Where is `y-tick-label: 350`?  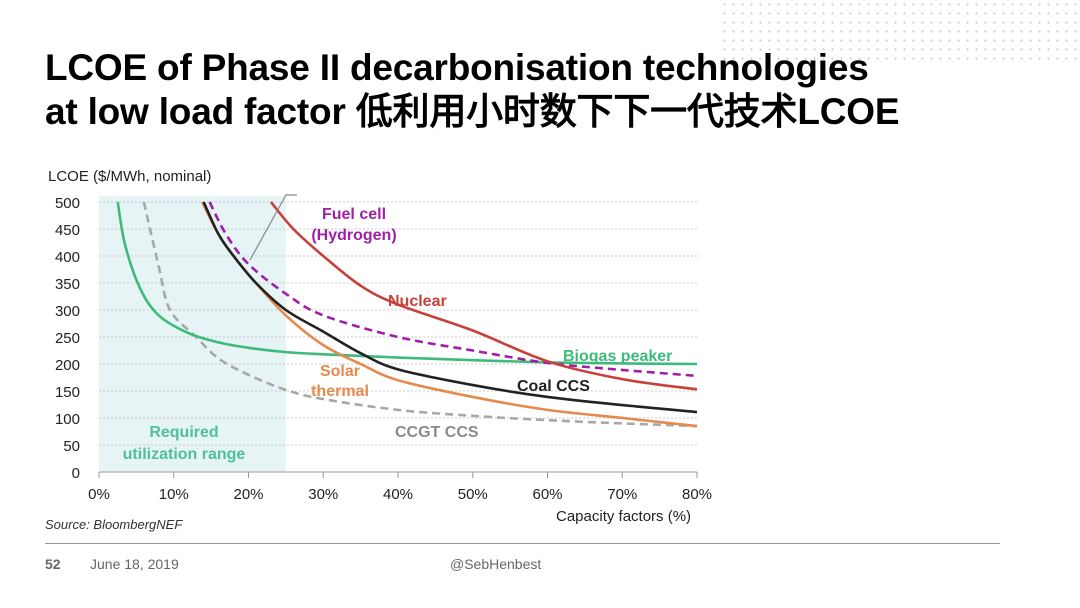
y-tick-label: 350 is located at coordinates (67, 284).